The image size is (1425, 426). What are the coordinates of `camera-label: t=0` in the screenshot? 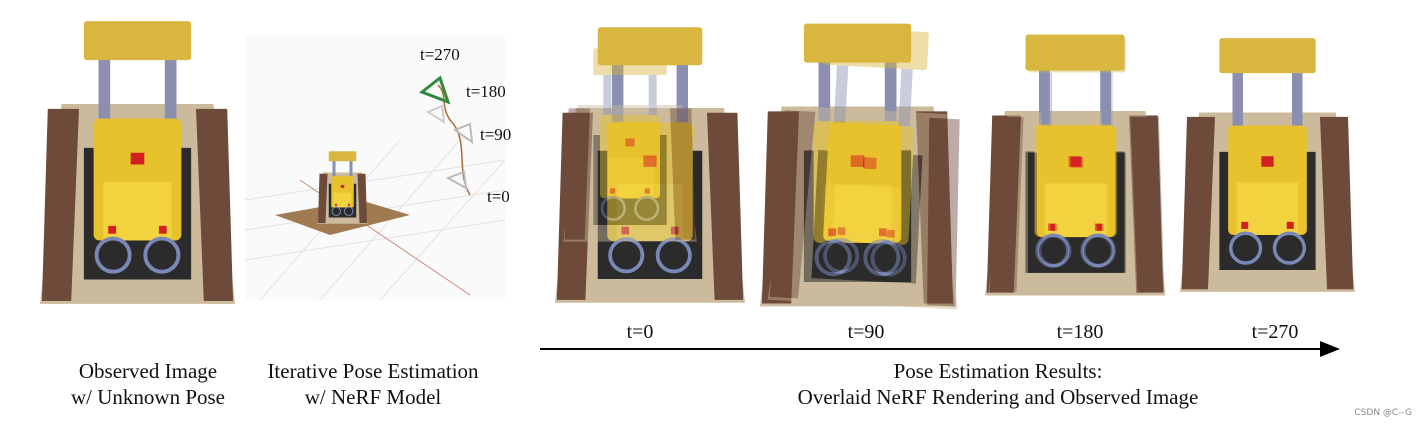 It's located at (498, 196).